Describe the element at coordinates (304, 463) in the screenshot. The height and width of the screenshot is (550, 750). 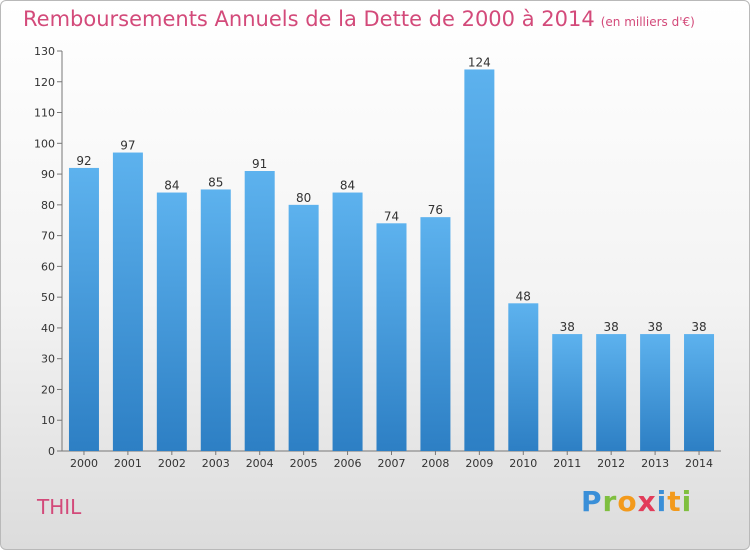
I see `x-tick-label: 2005` at that location.